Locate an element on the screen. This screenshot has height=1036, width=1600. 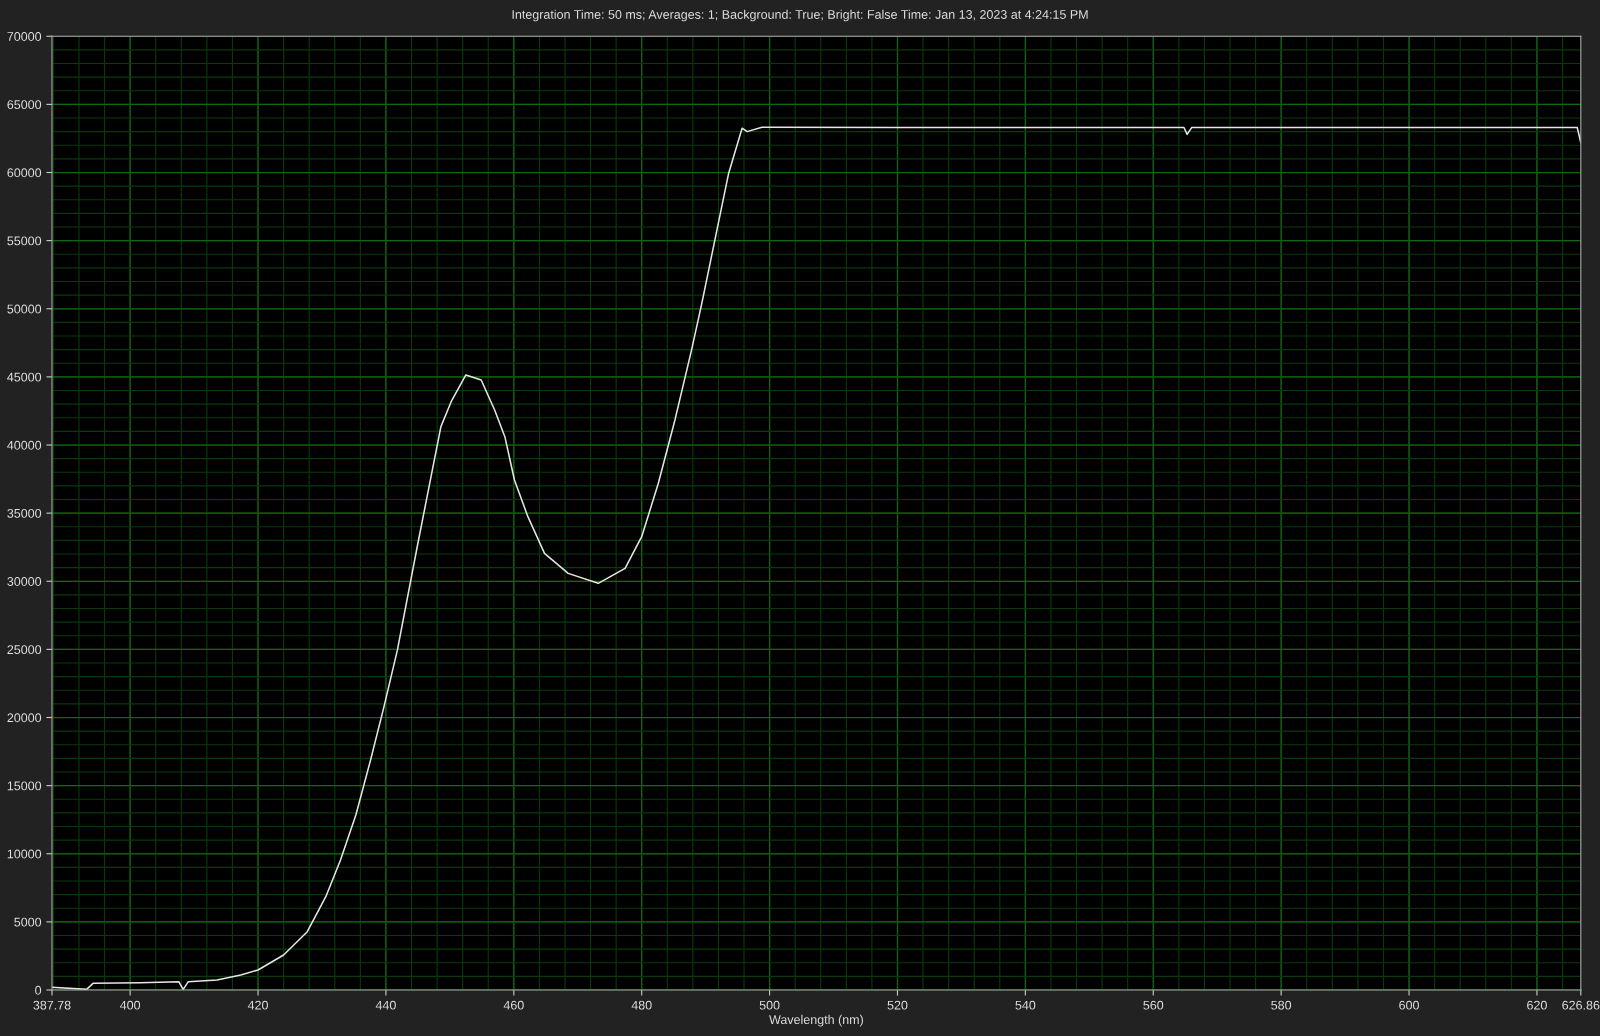
x-tick-label: 387.78 is located at coordinates (52, 1005).